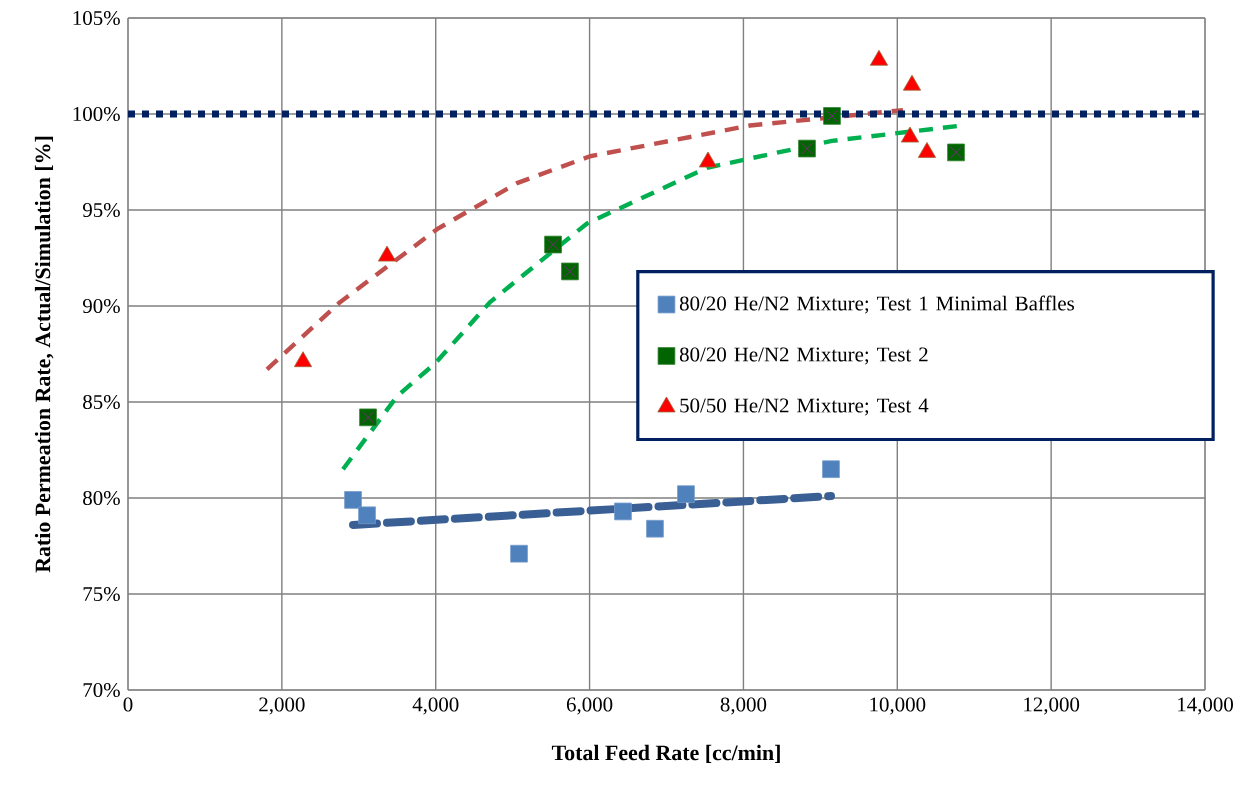  What do you see at coordinates (876, 304) in the screenshot?
I see `legend-label: 80/20 He/N2 Mixture; Test 1 Minimal Baffles` at bounding box center [876, 304].